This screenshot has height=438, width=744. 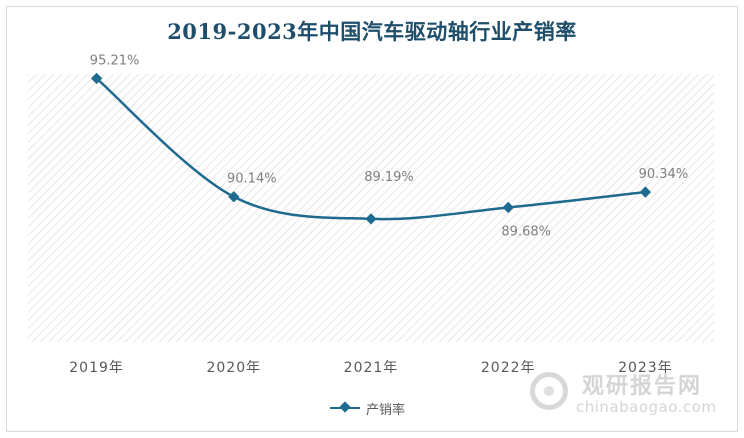 What do you see at coordinates (526, 231) in the screenshot?
I see `data-label: 89.68%` at bounding box center [526, 231].